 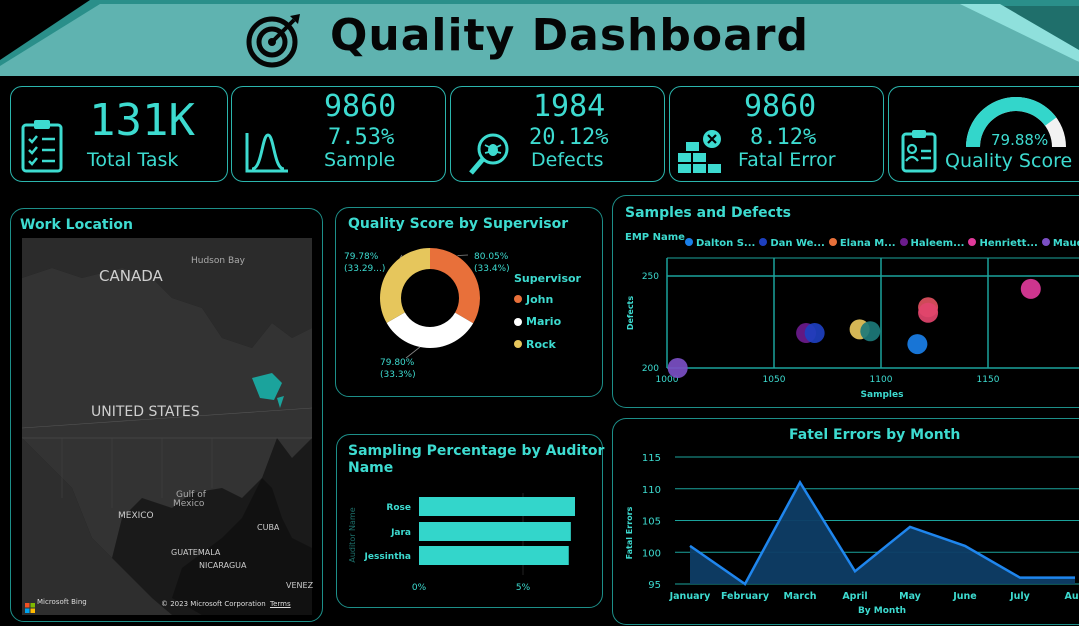 What do you see at coordinates (360, 106) in the screenshot?
I see `kpi-sample-value: 9860` at bounding box center [360, 106].